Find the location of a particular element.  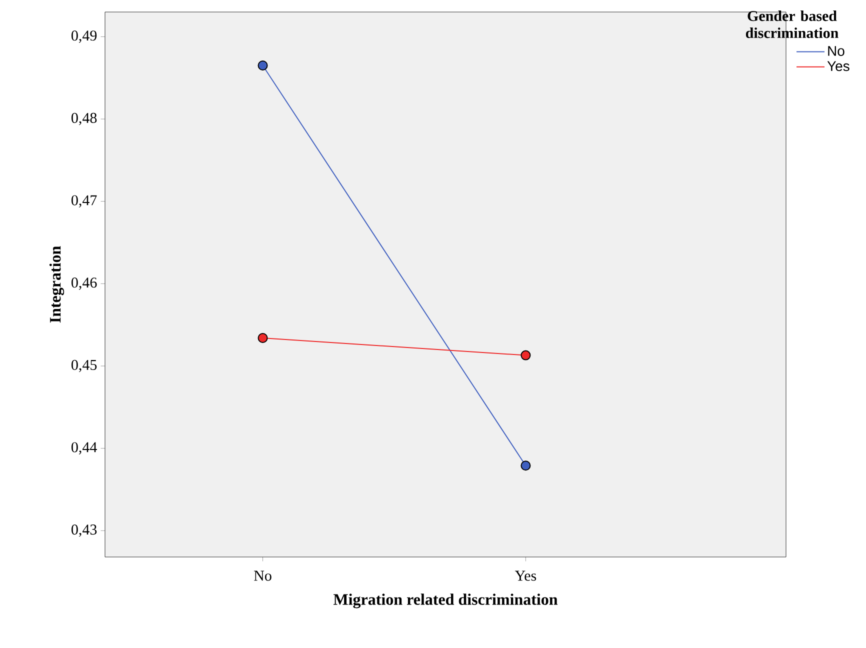

legend-label: Yes is located at coordinates (838, 66).